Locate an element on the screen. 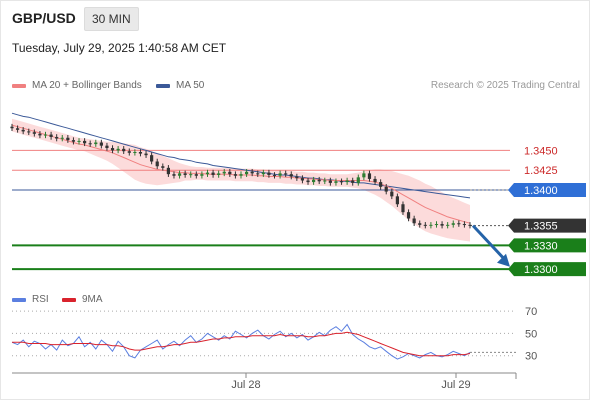  legend-ma50: MA 50 is located at coordinates (180, 85).